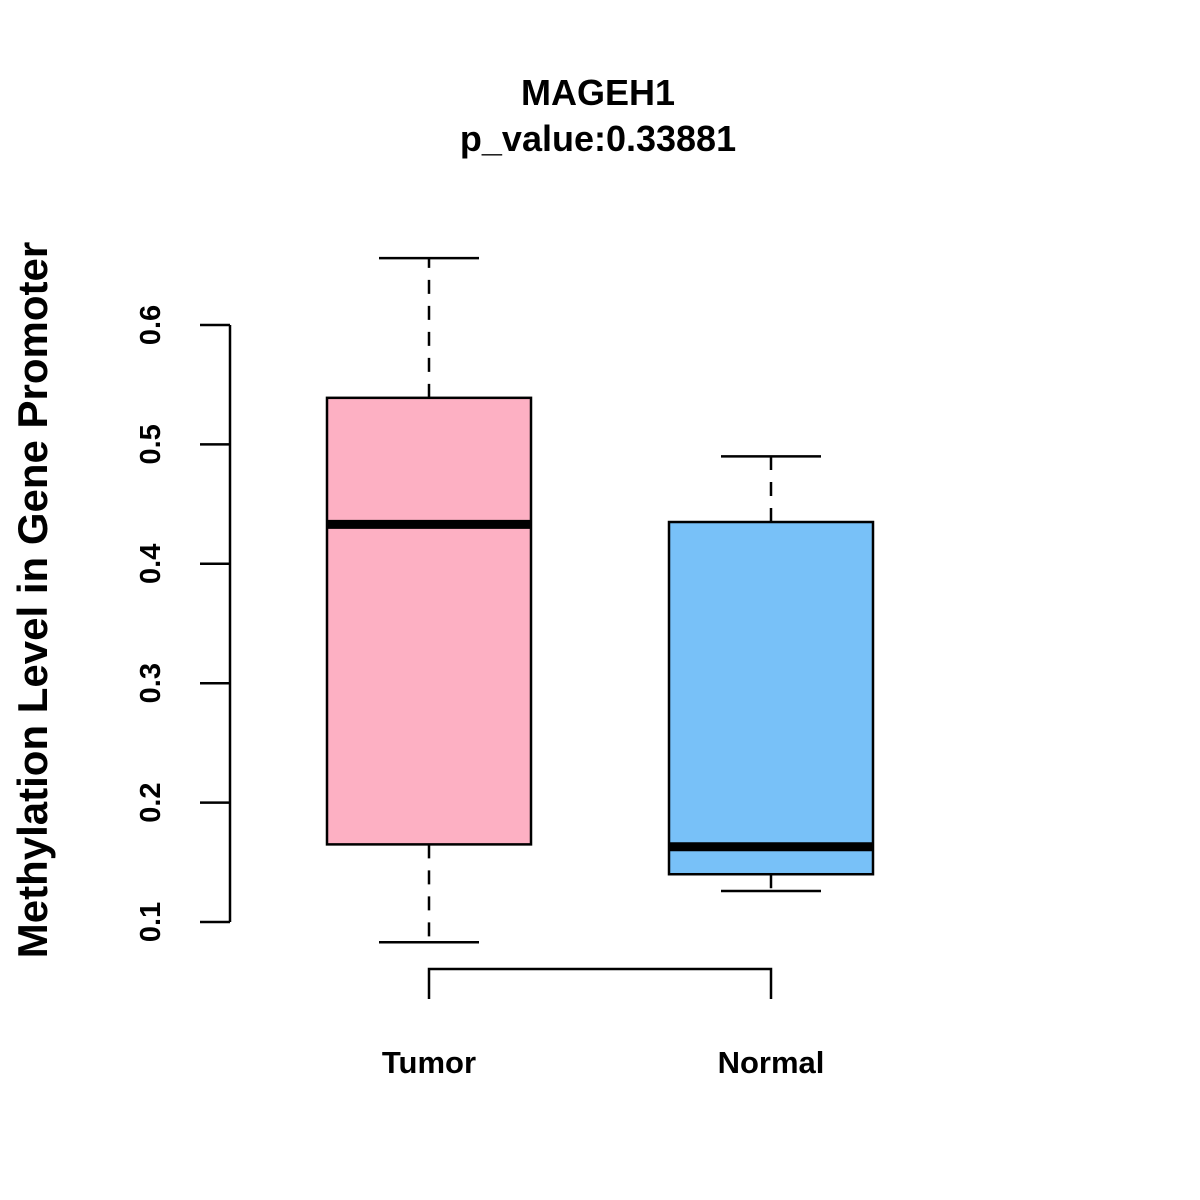 The width and height of the screenshot is (1200, 1200). I want to click on x-category-label: Normal, so click(771, 1062).